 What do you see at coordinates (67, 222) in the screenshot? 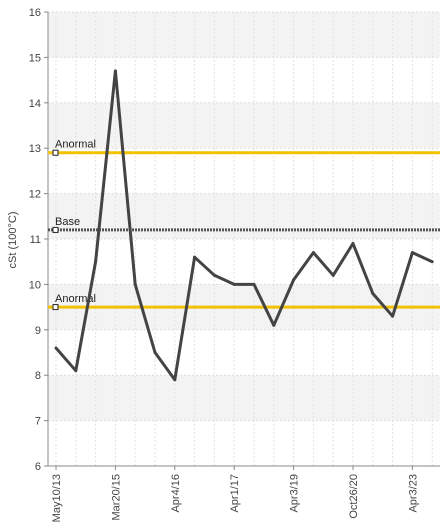
I see `reference-label: Base` at bounding box center [67, 222].